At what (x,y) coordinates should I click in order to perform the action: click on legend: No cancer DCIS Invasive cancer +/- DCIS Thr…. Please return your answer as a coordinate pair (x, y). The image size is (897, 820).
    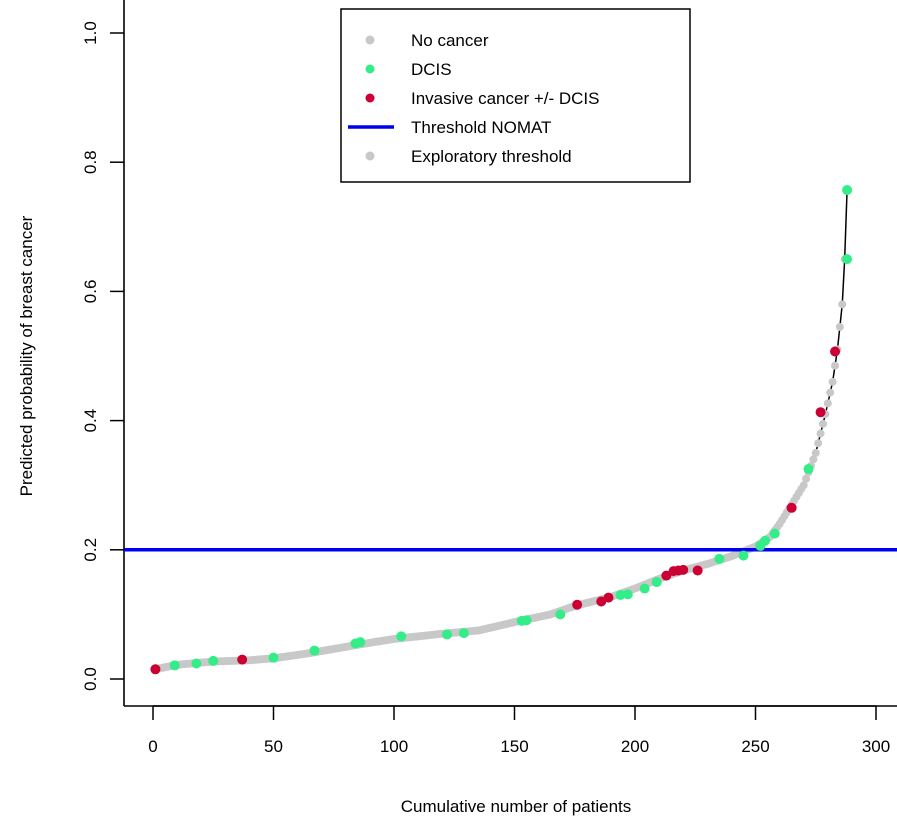
    Looking at the image, I should click on (515, 95).